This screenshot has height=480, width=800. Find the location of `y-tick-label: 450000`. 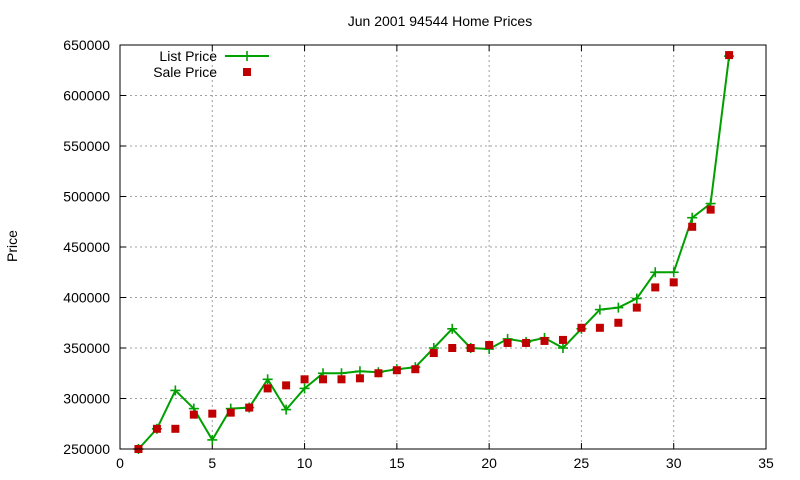

y-tick-label: 450000 is located at coordinates (86, 247).